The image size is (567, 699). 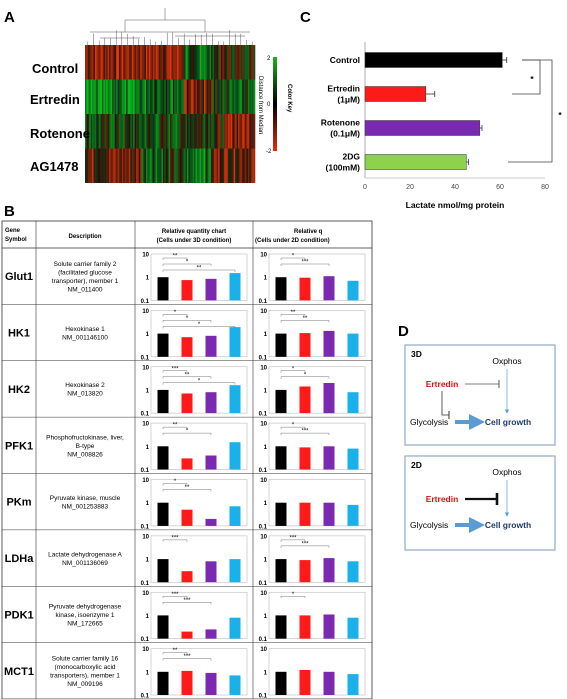 What do you see at coordinates (55, 99) in the screenshot?
I see `heatmap-row-label-ertredin: Ertredin` at bounding box center [55, 99].